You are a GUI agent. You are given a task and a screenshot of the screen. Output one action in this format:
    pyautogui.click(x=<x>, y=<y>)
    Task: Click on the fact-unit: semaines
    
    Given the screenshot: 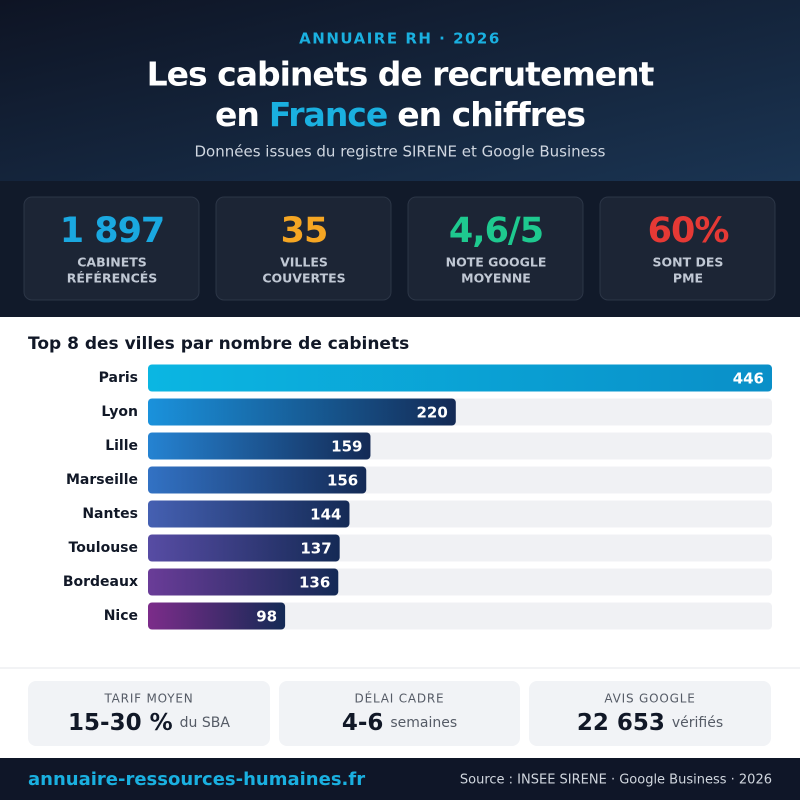 What is the action you would take?
    pyautogui.click(x=423, y=723)
    